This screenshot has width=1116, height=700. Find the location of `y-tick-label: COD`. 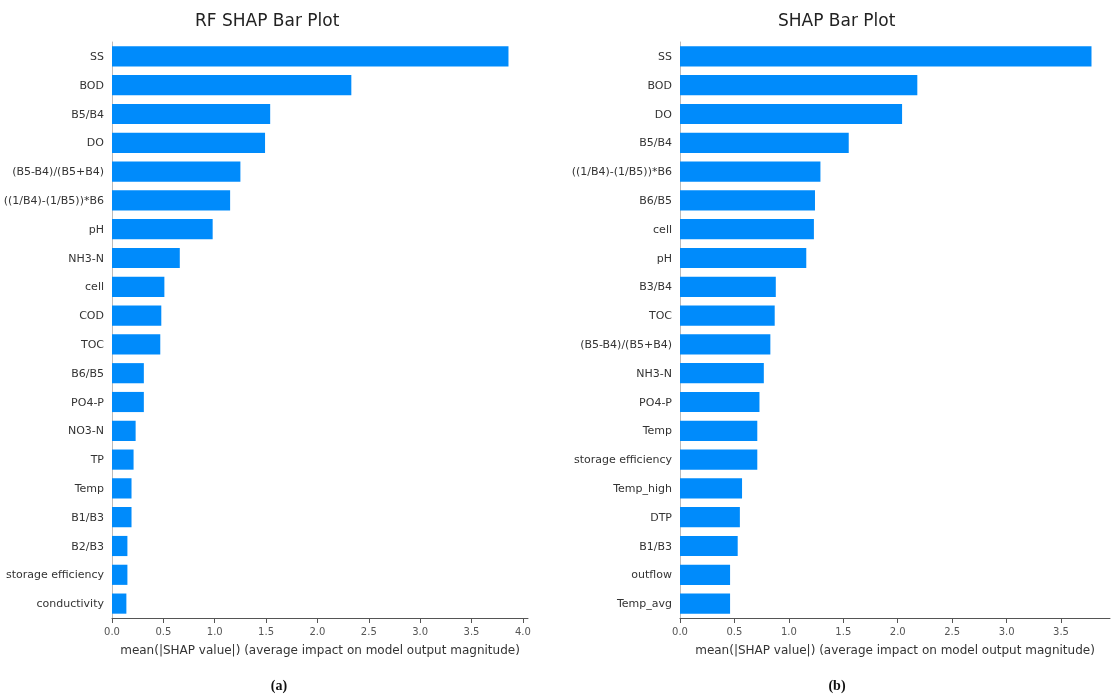

y-tick-label: COD is located at coordinates (91, 316).